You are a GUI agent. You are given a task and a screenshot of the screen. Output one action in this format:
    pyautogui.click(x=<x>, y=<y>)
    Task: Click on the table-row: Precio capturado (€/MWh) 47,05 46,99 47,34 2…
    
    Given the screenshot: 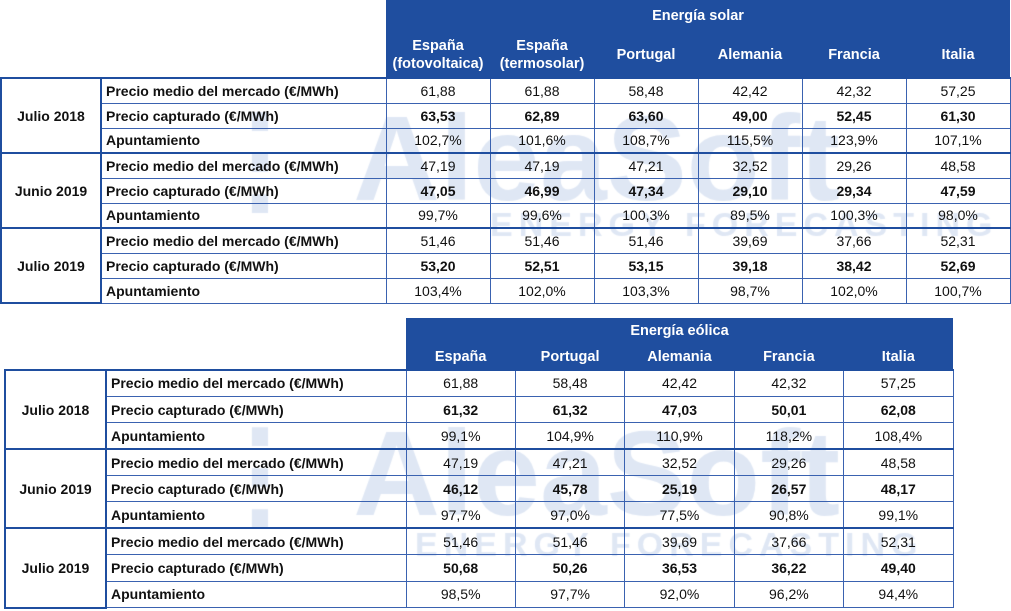 What is the action you would take?
    pyautogui.click(x=506, y=190)
    